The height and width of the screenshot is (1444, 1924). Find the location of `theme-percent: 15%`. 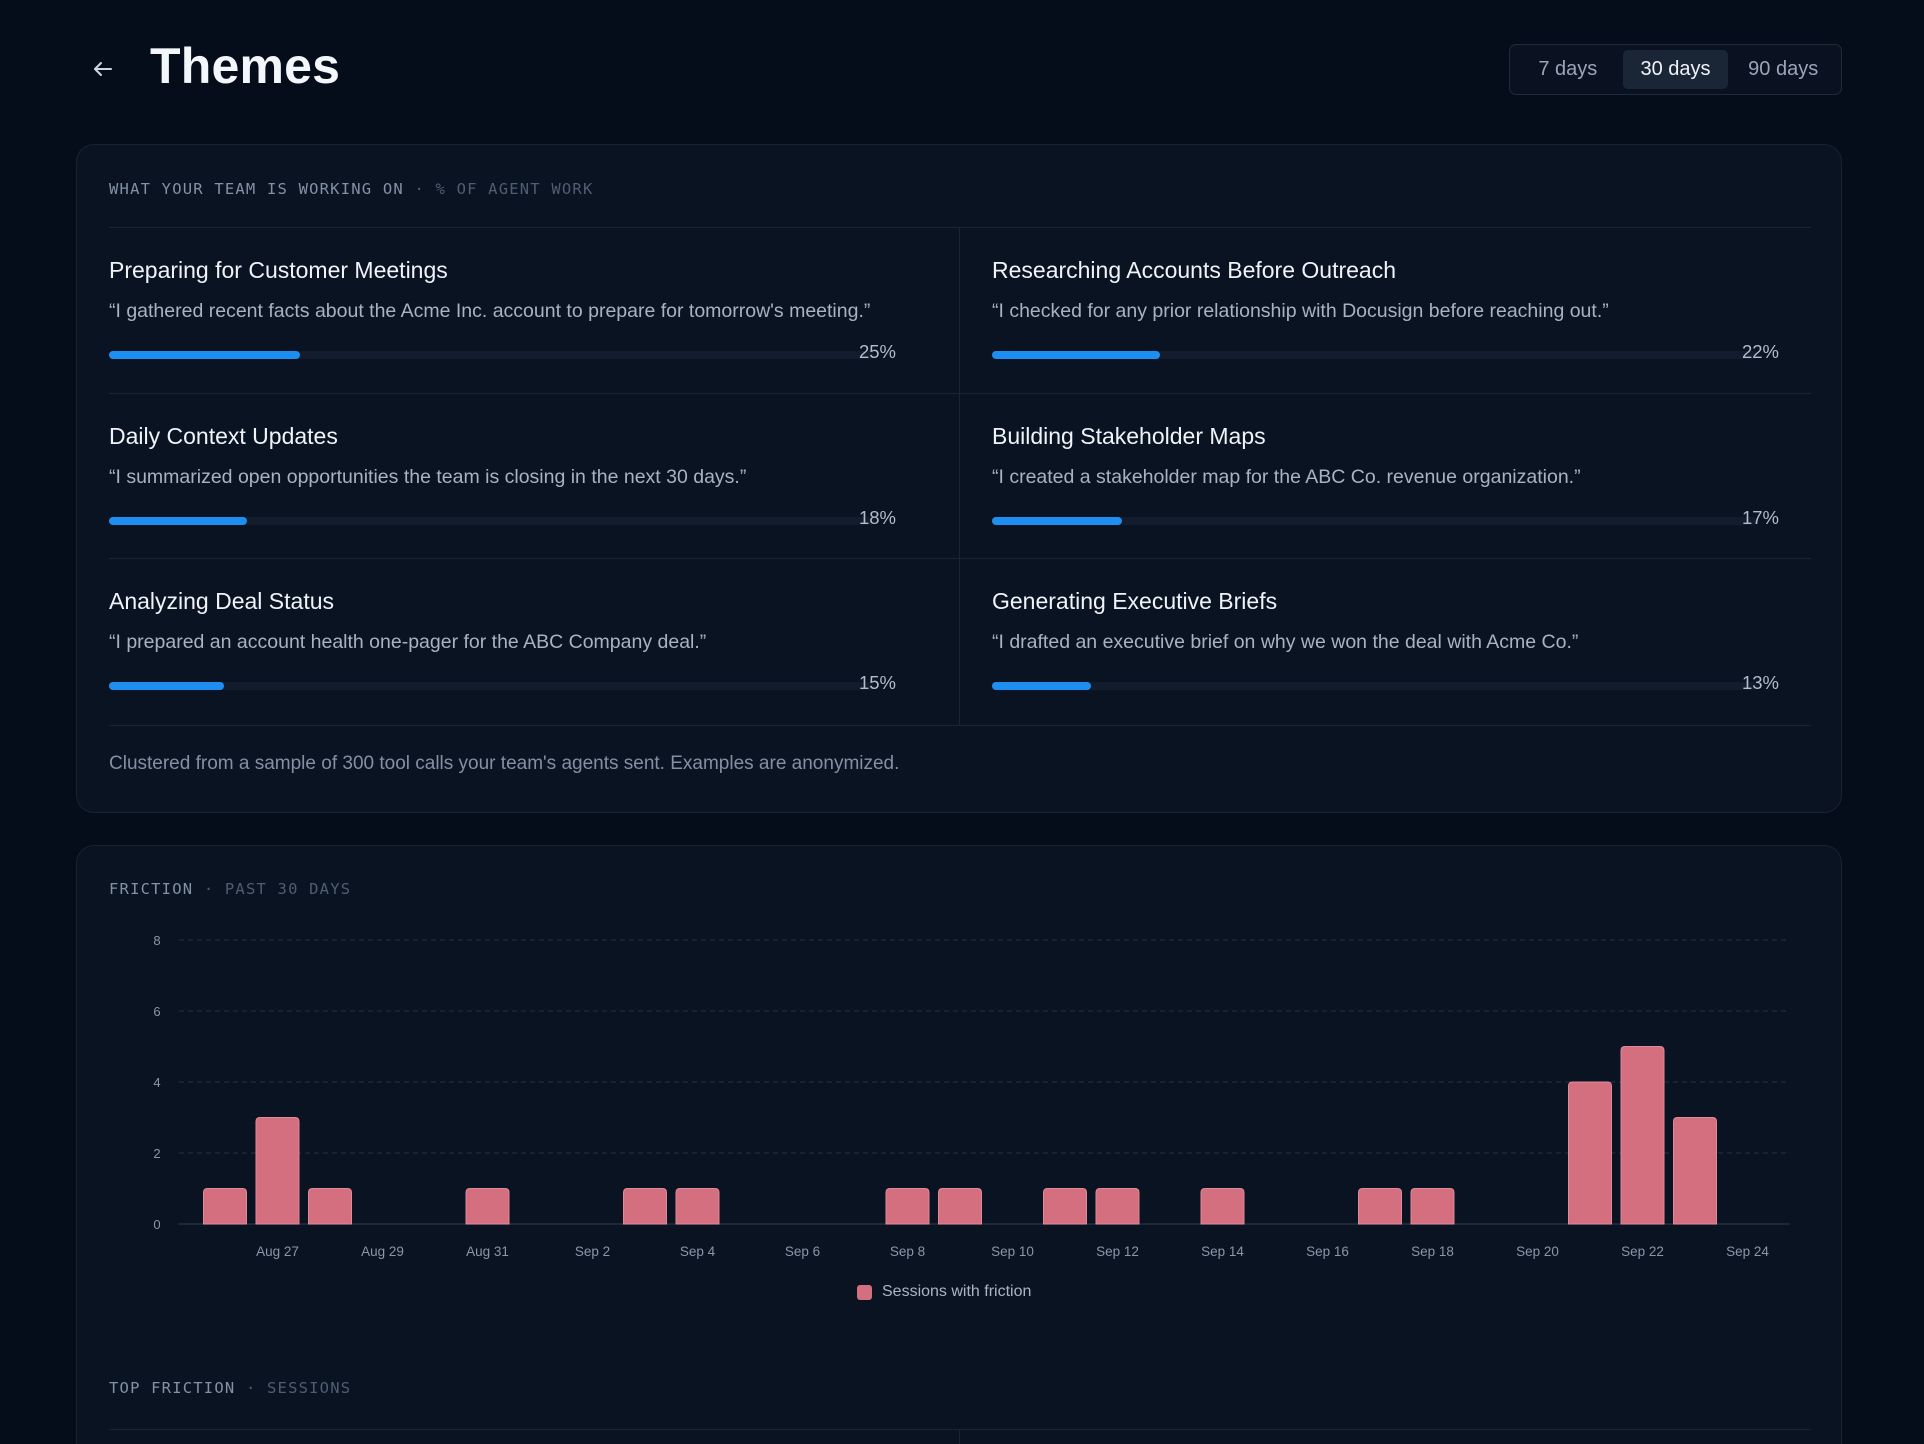

theme-percent: 15% is located at coordinates (877, 683).